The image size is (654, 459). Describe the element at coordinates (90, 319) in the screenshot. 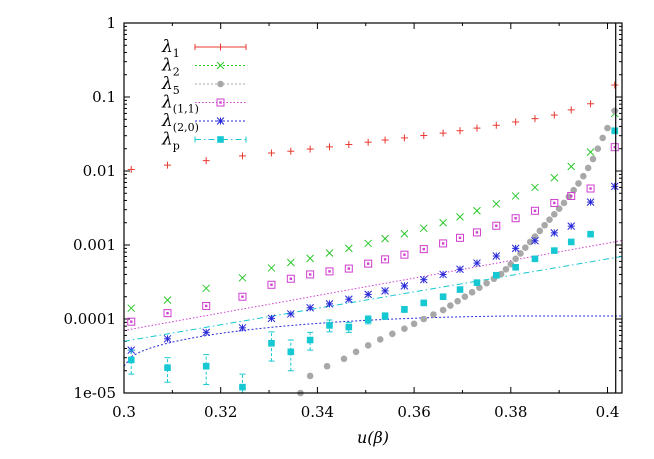

I see `y-tick-label: 0.0001` at that location.